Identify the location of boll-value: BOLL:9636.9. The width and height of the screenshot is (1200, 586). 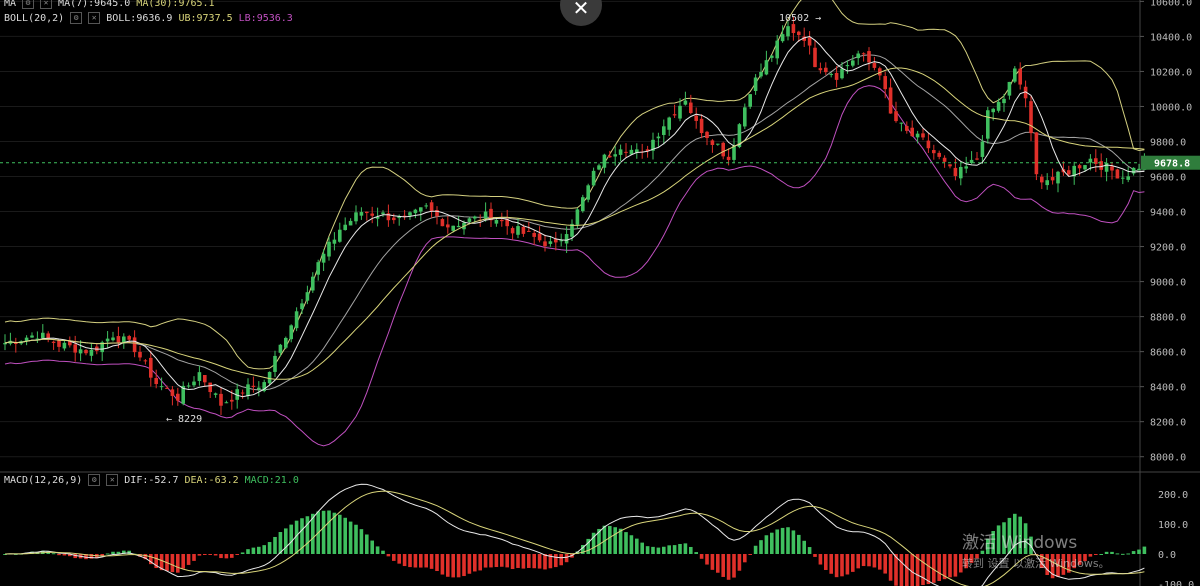
(139, 18).